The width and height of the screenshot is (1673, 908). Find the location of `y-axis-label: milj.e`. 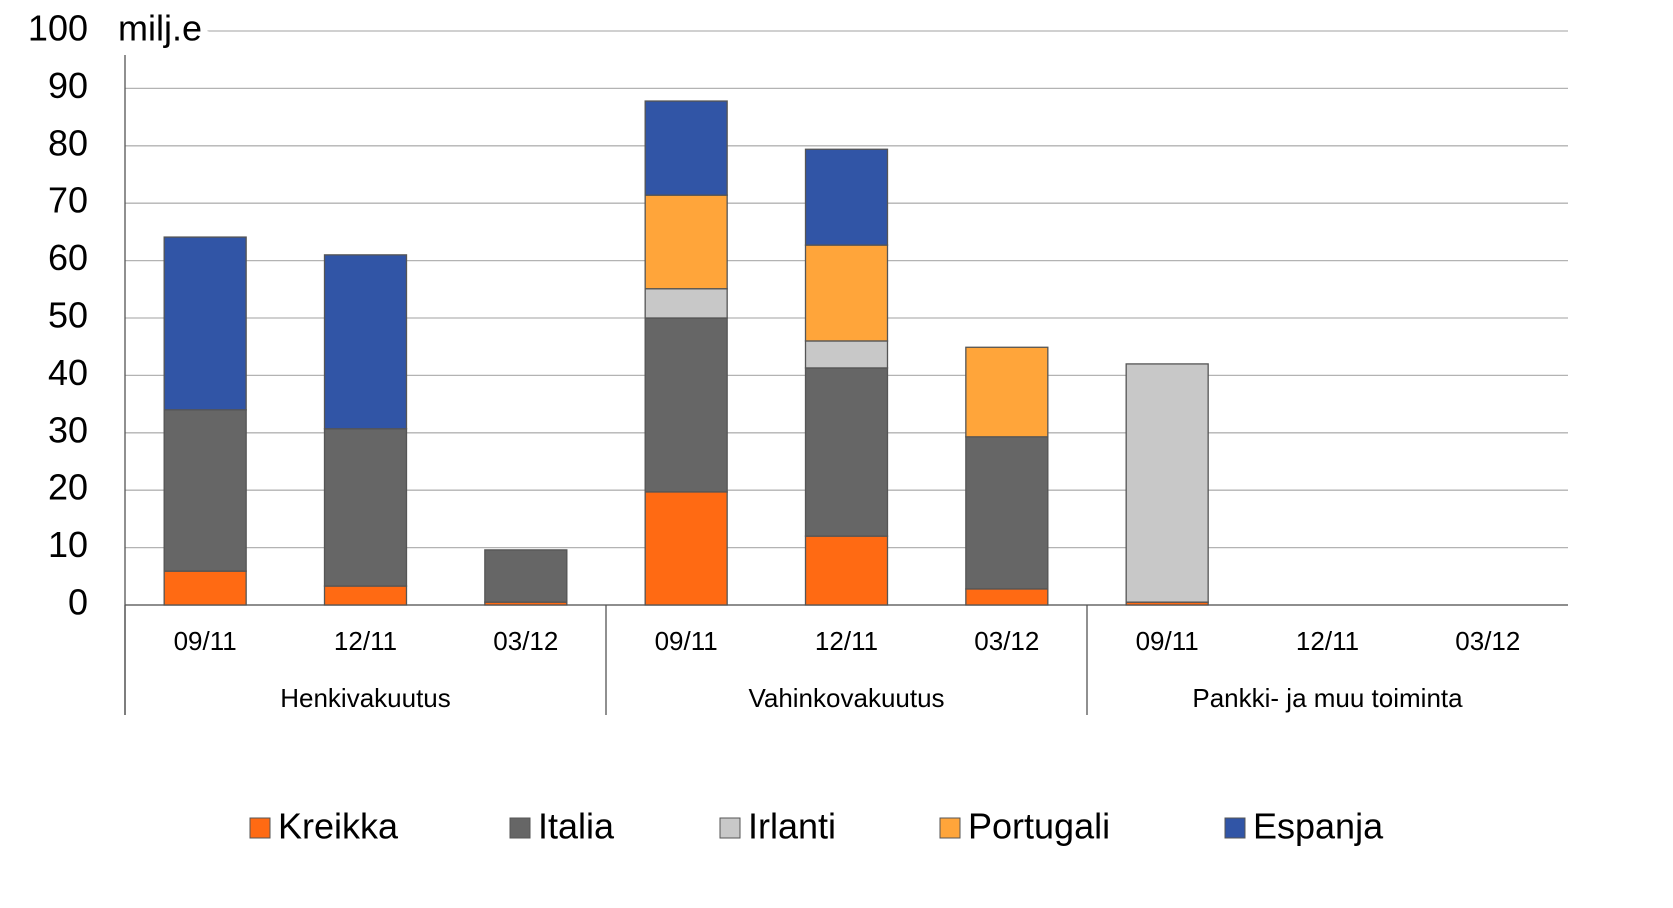

y-axis-label: milj.e is located at coordinates (160, 28).